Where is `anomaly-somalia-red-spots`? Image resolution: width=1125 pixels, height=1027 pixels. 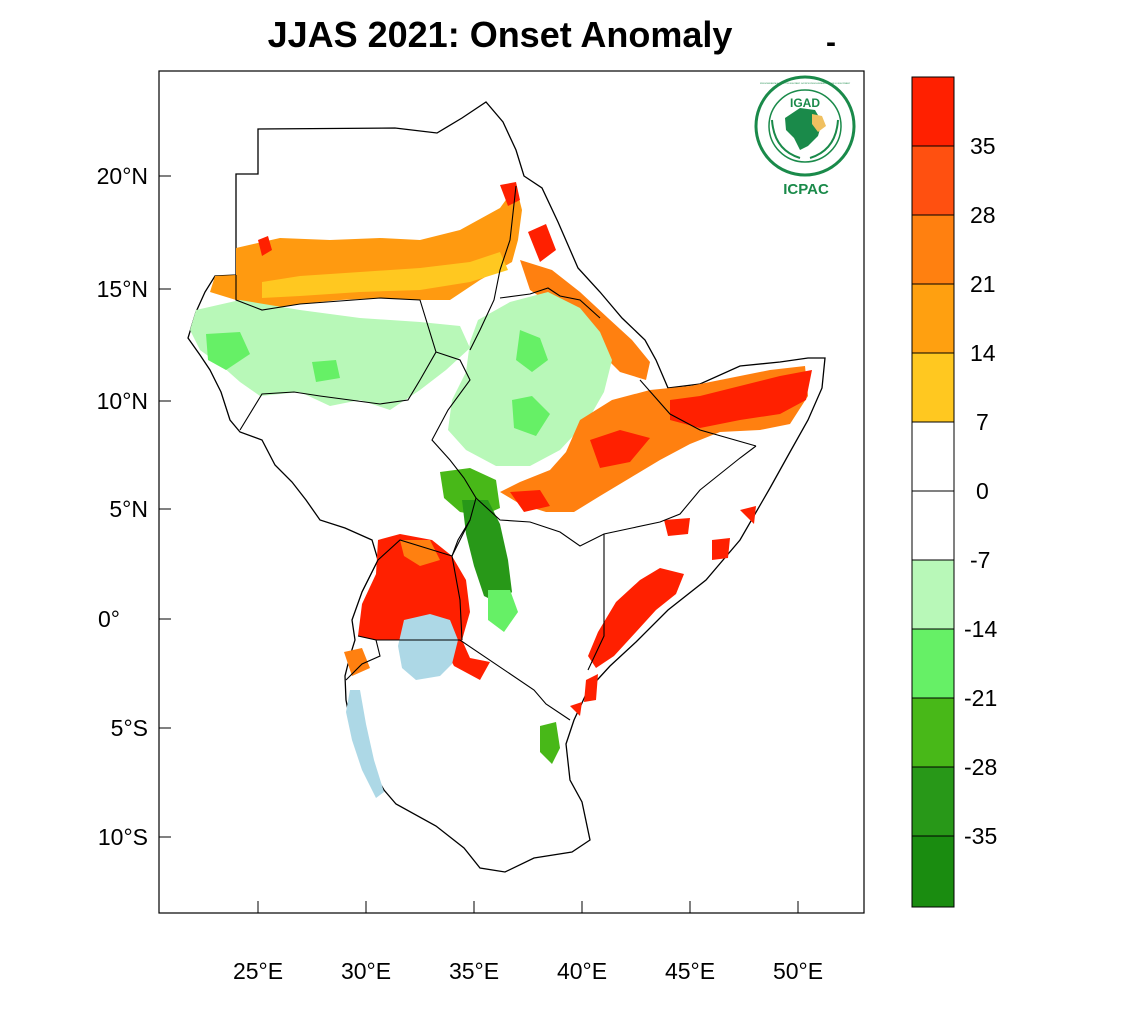
anomaly-somalia-red-spots is located at coordinates (663, 611).